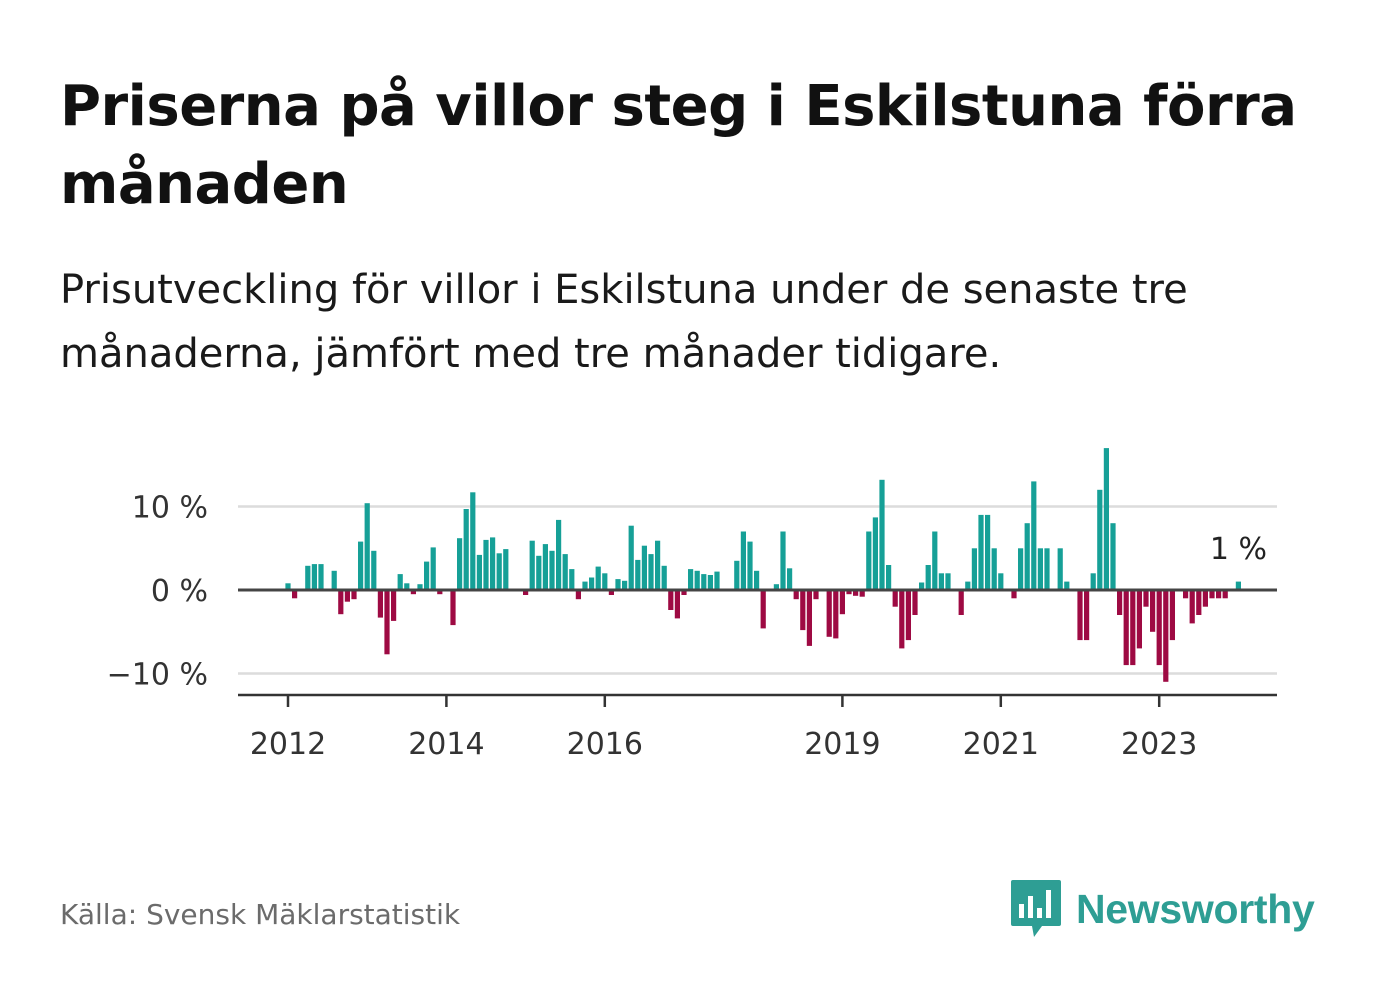 Image resolution: width=1382 pixels, height=999 pixels. I want to click on x-tick-label: 2016, so click(605, 744).